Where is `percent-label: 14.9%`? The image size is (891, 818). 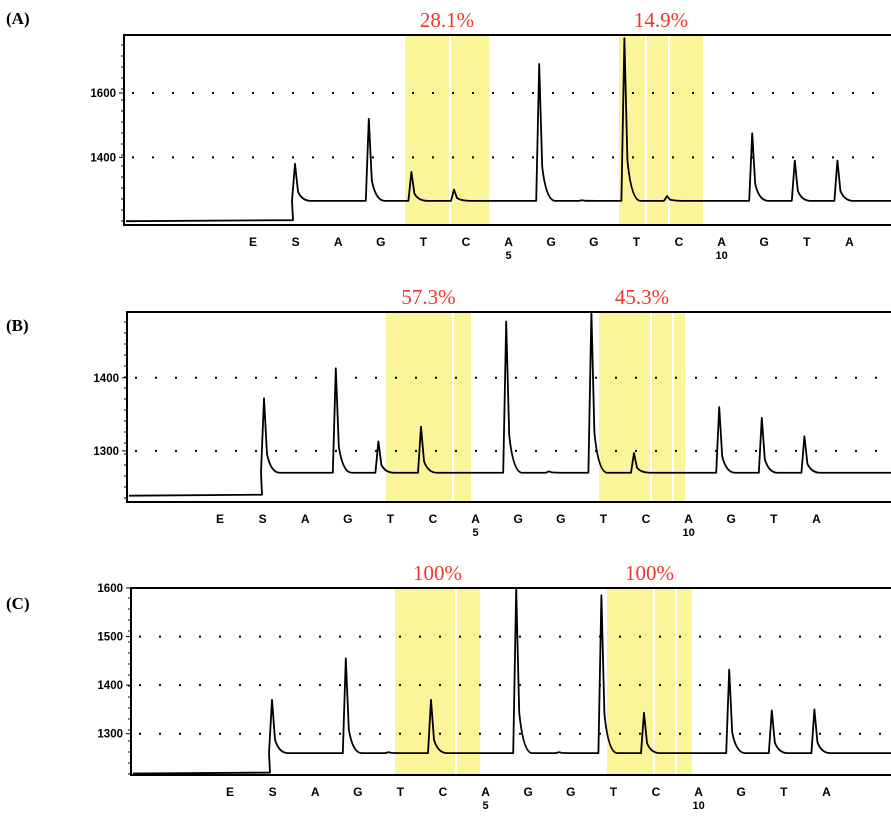 percent-label: 14.9% is located at coordinates (661, 20).